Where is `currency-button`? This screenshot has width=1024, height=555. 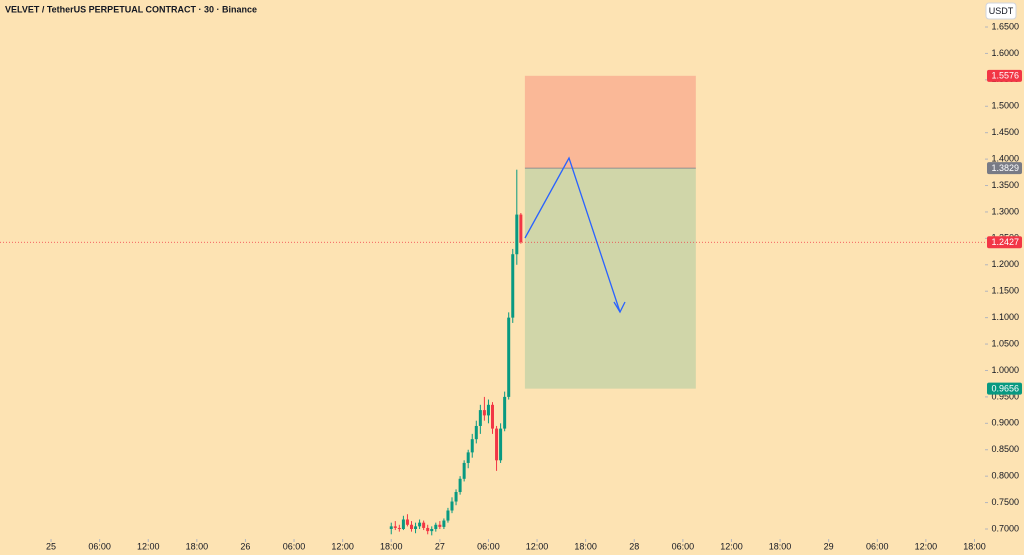
currency-button is located at coordinates (1001, 11).